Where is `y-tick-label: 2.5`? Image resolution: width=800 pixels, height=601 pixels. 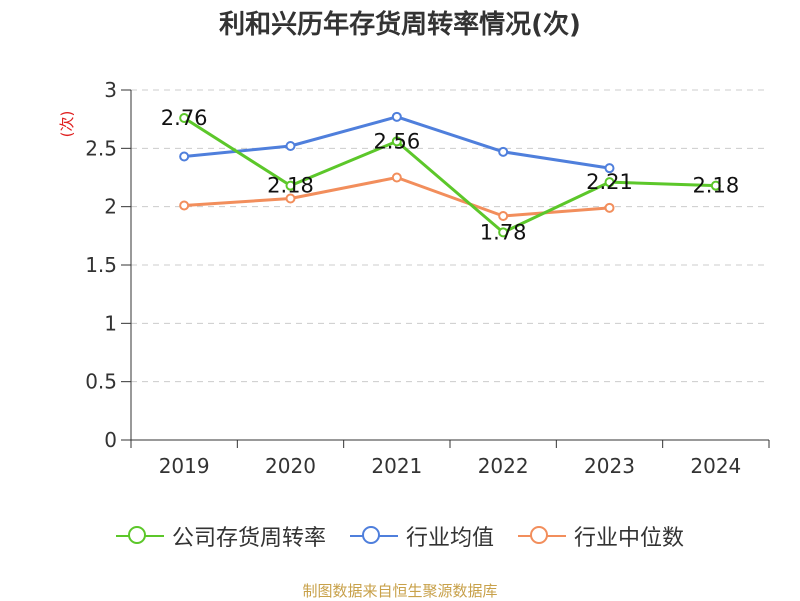 y-tick-label: 2.5 is located at coordinates (101, 148).